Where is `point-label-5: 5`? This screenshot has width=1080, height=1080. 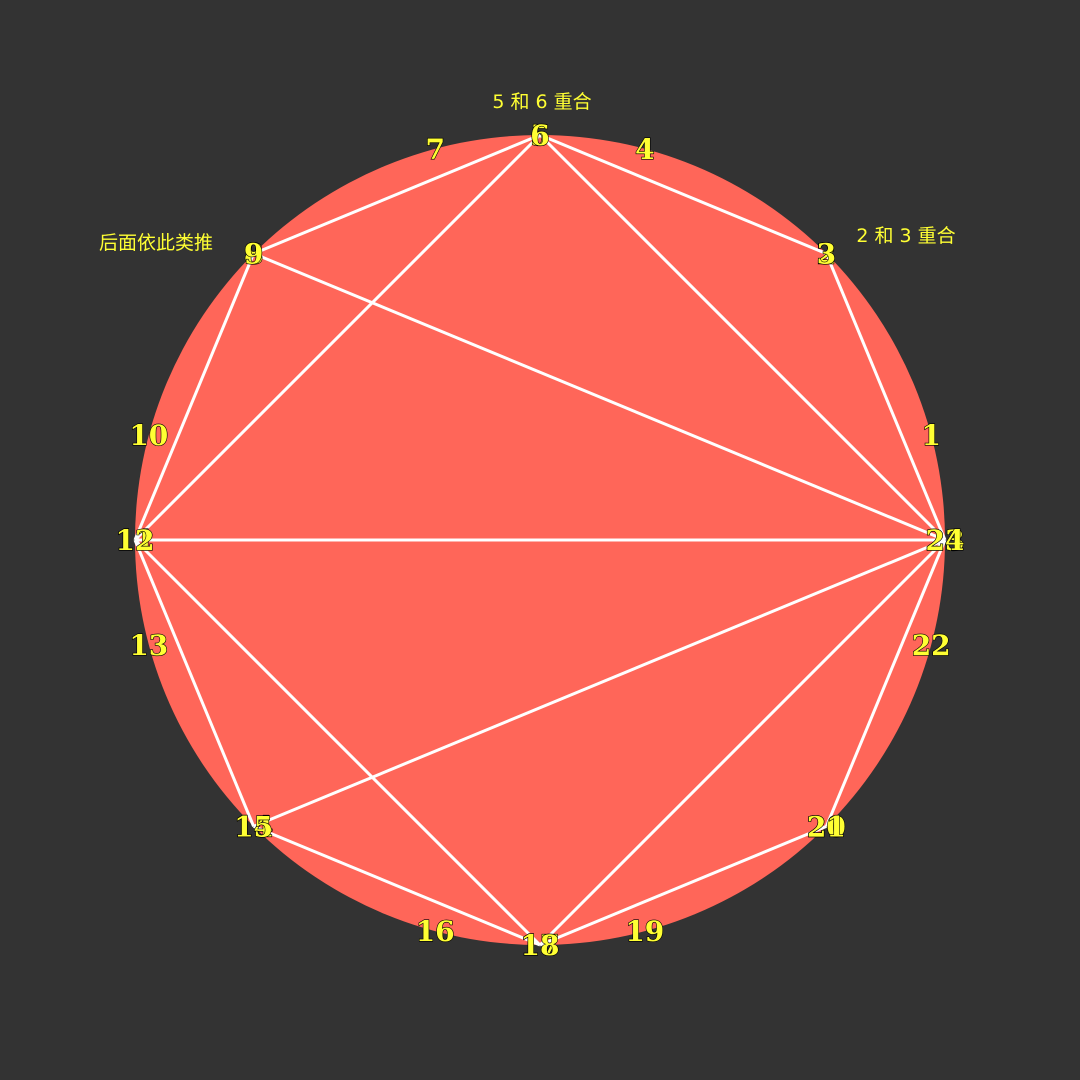
point-label-5: 5 is located at coordinates (539, 135).